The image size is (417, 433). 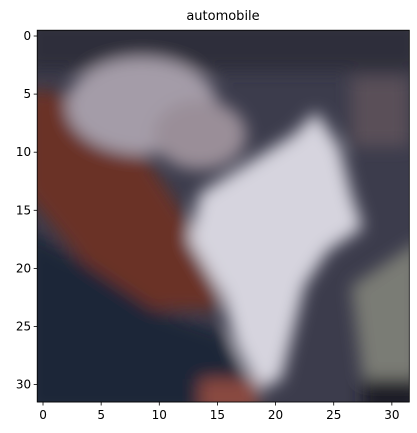 I want to click on x-tick-label: 25, so click(x=333, y=415).